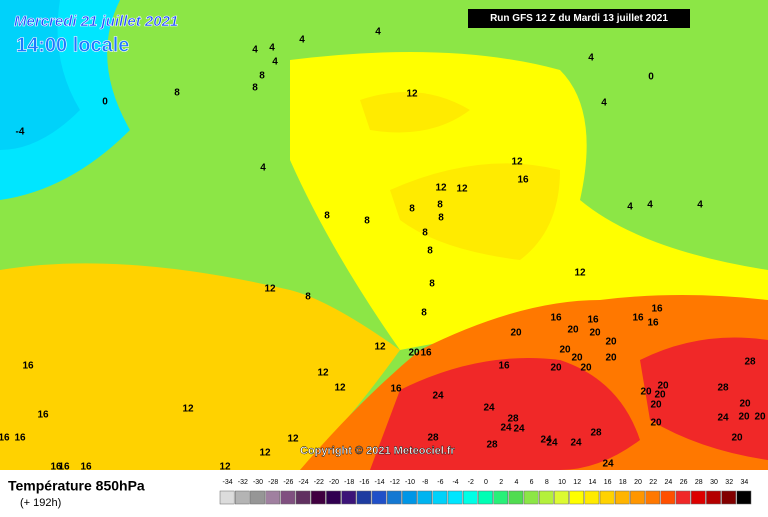 The height and width of the screenshot is (517, 768). I want to click on contour-label: -4, so click(20, 132).